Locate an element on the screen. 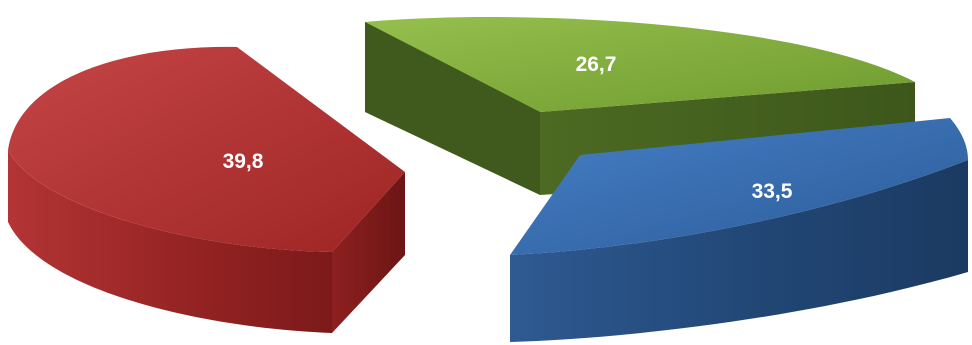 Image resolution: width=972 pixels, height=345 pixels. data-label-green: 26,7 is located at coordinates (596, 64).